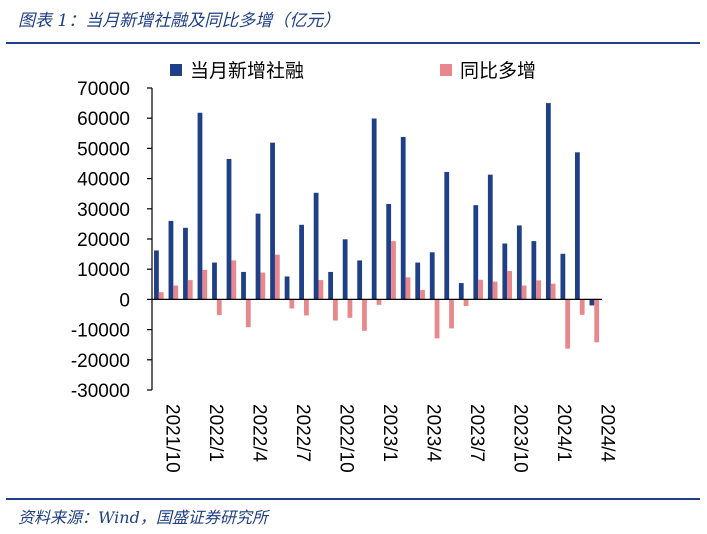  Describe the element at coordinates (103, 149) in the screenshot. I see `y-tick-label: 50000` at that location.